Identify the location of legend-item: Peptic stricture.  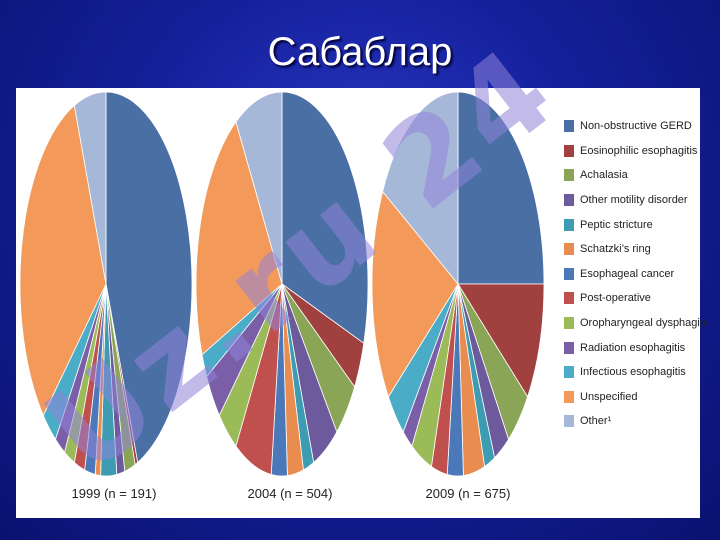
(632, 224).